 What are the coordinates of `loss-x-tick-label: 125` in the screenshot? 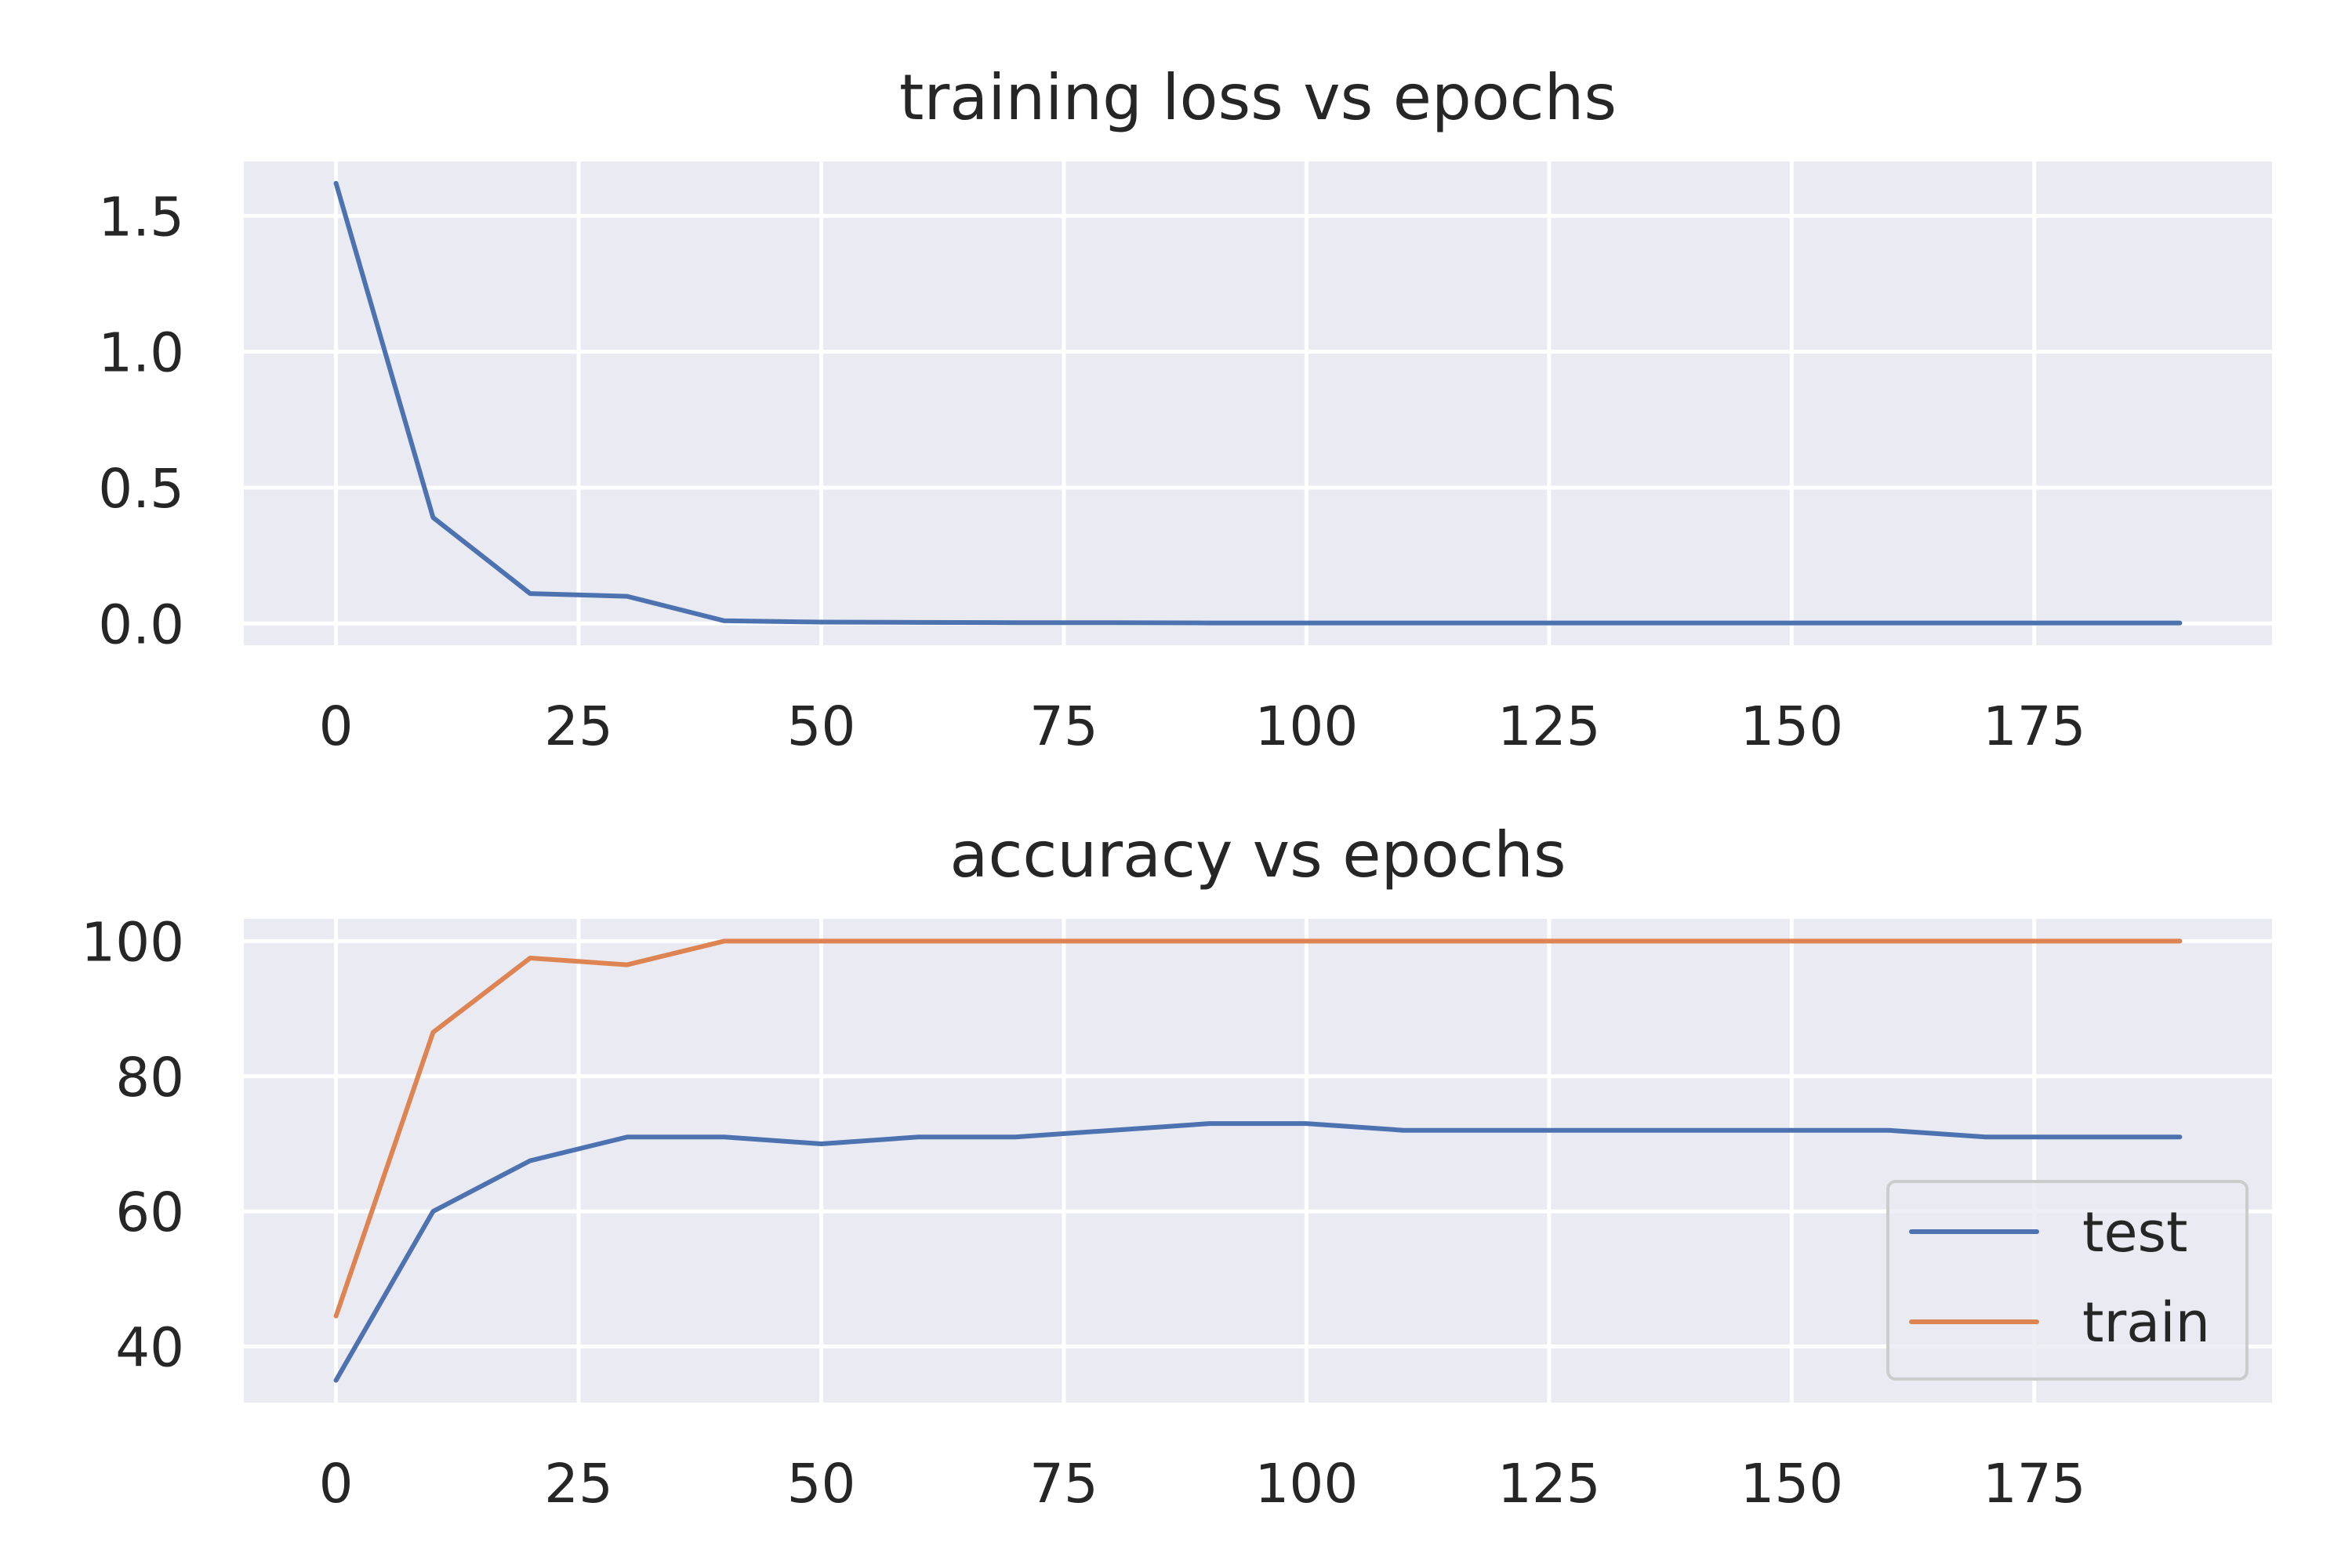 It's located at (1549, 726).